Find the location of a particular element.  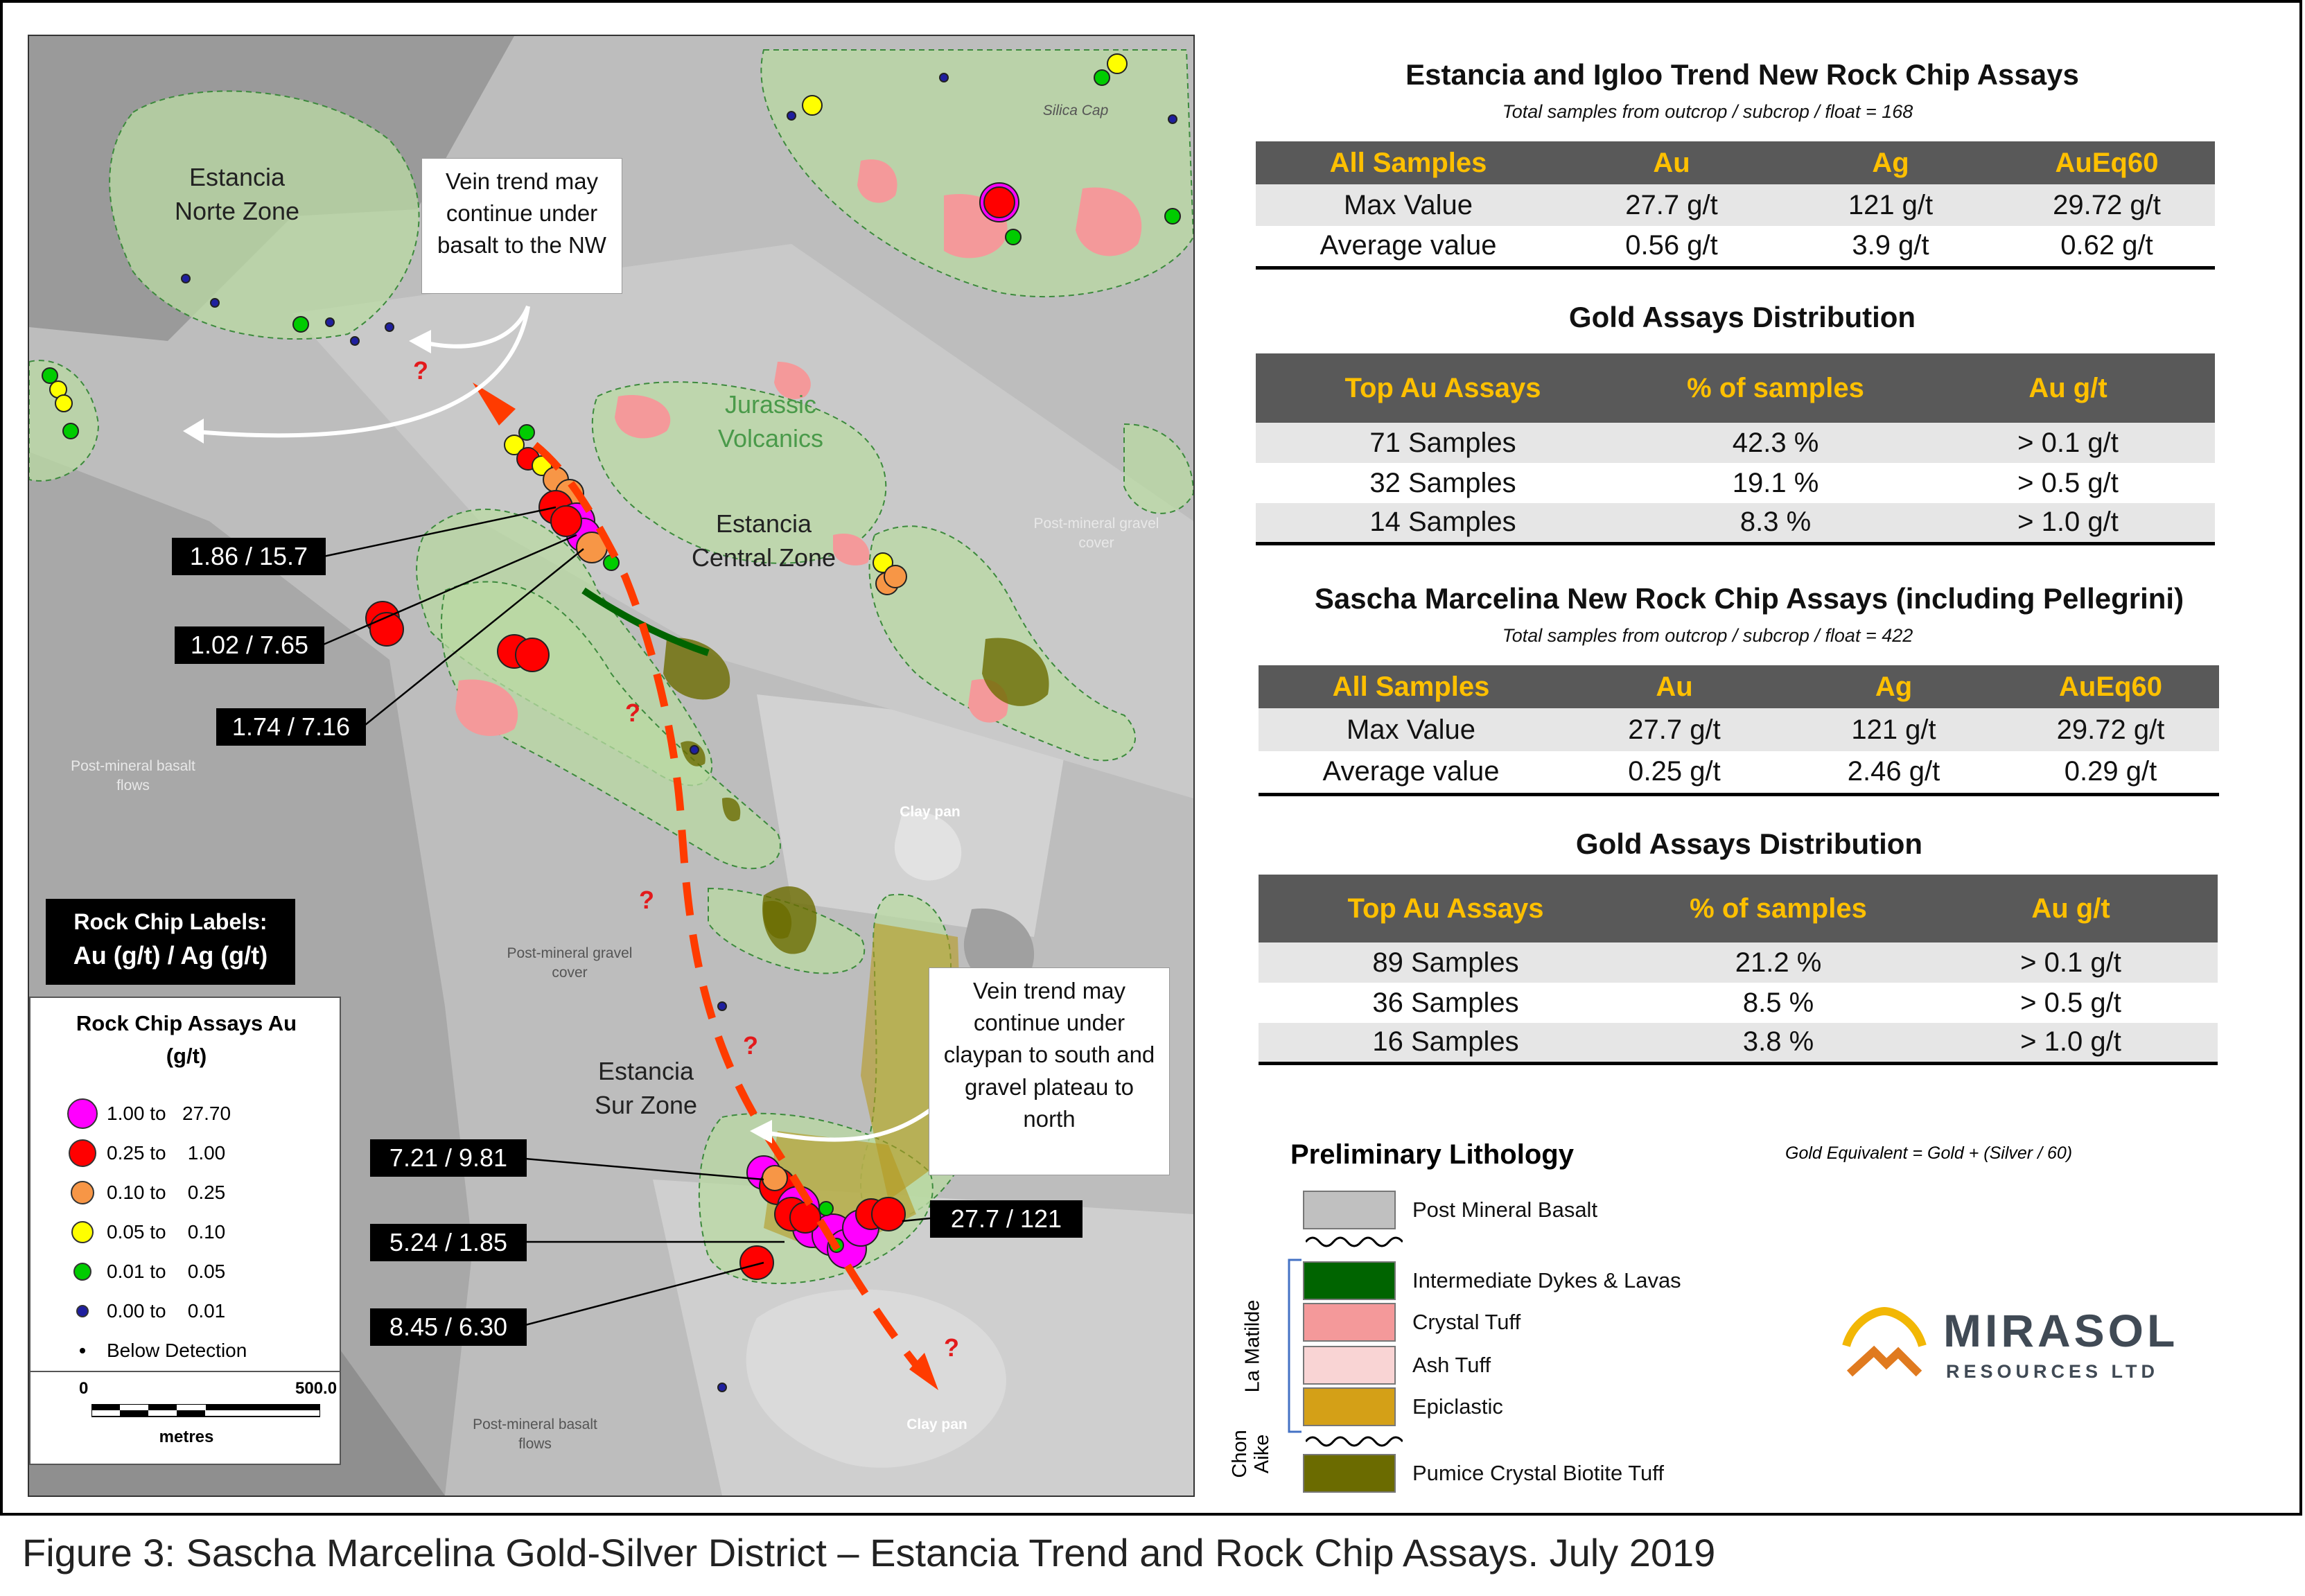

clay-pan-label-1: Clay pan is located at coordinates (930, 812).